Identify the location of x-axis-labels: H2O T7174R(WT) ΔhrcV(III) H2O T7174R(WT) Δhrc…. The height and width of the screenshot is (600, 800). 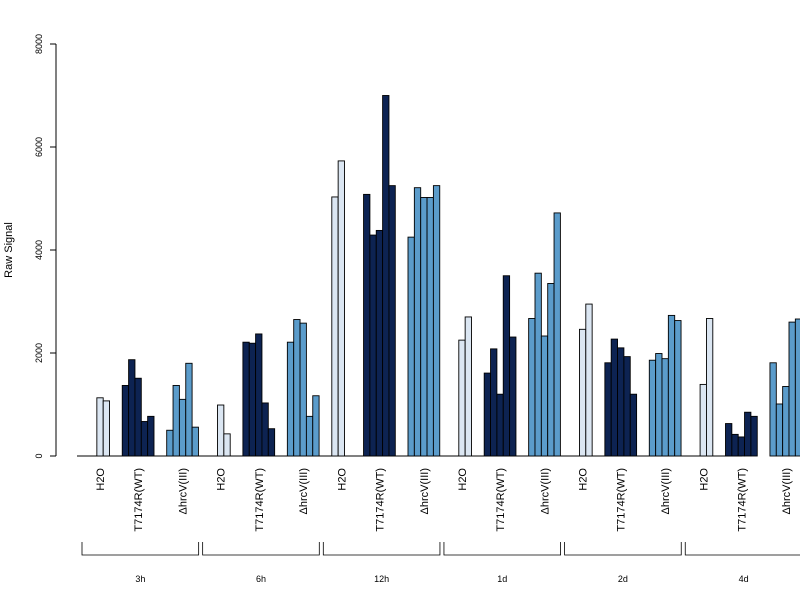
(444, 500).